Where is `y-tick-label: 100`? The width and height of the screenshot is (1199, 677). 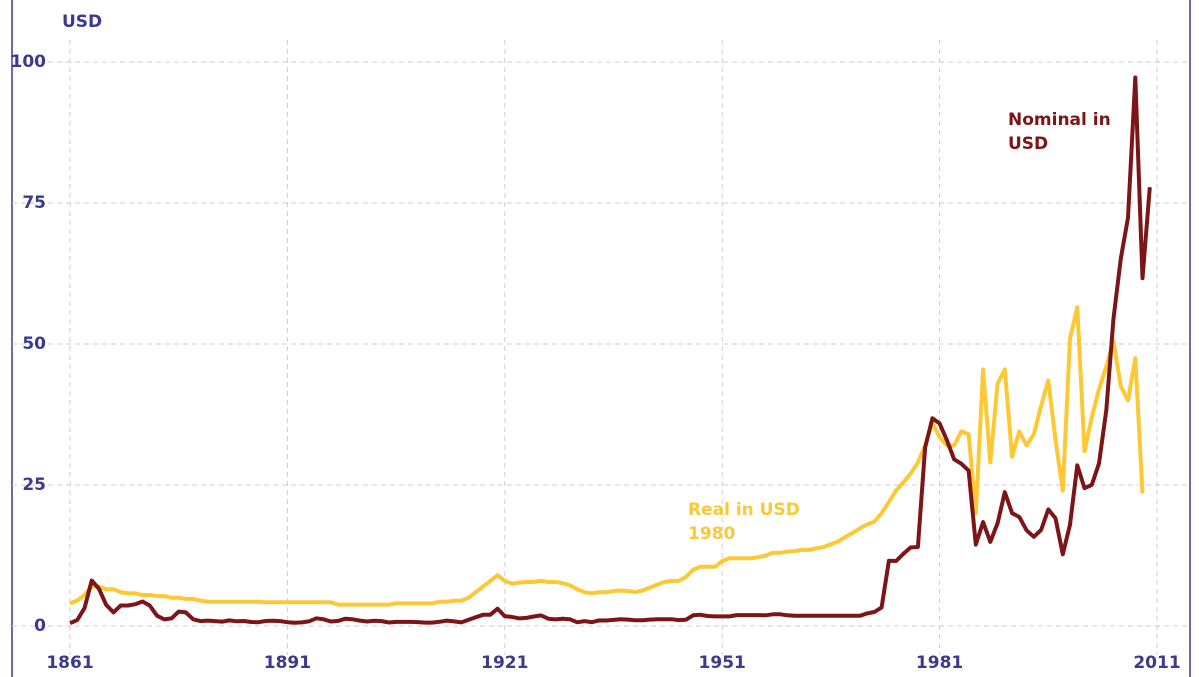 y-tick-label: 100 is located at coordinates (29, 62).